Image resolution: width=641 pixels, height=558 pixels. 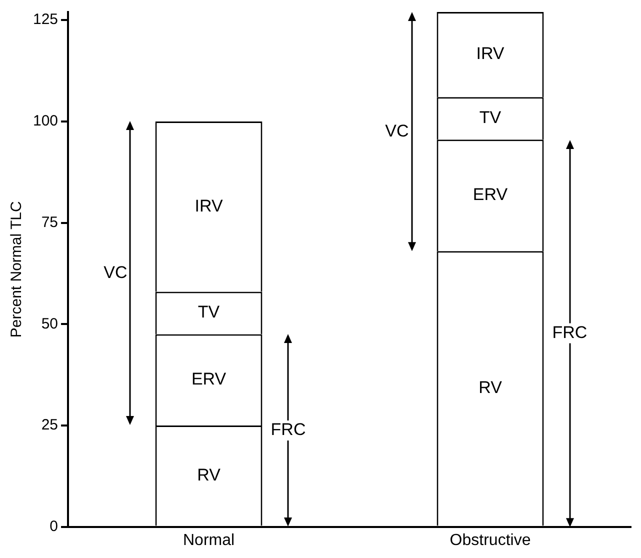 What do you see at coordinates (45, 19) in the screenshot?
I see `y-tick-label: 125` at bounding box center [45, 19].